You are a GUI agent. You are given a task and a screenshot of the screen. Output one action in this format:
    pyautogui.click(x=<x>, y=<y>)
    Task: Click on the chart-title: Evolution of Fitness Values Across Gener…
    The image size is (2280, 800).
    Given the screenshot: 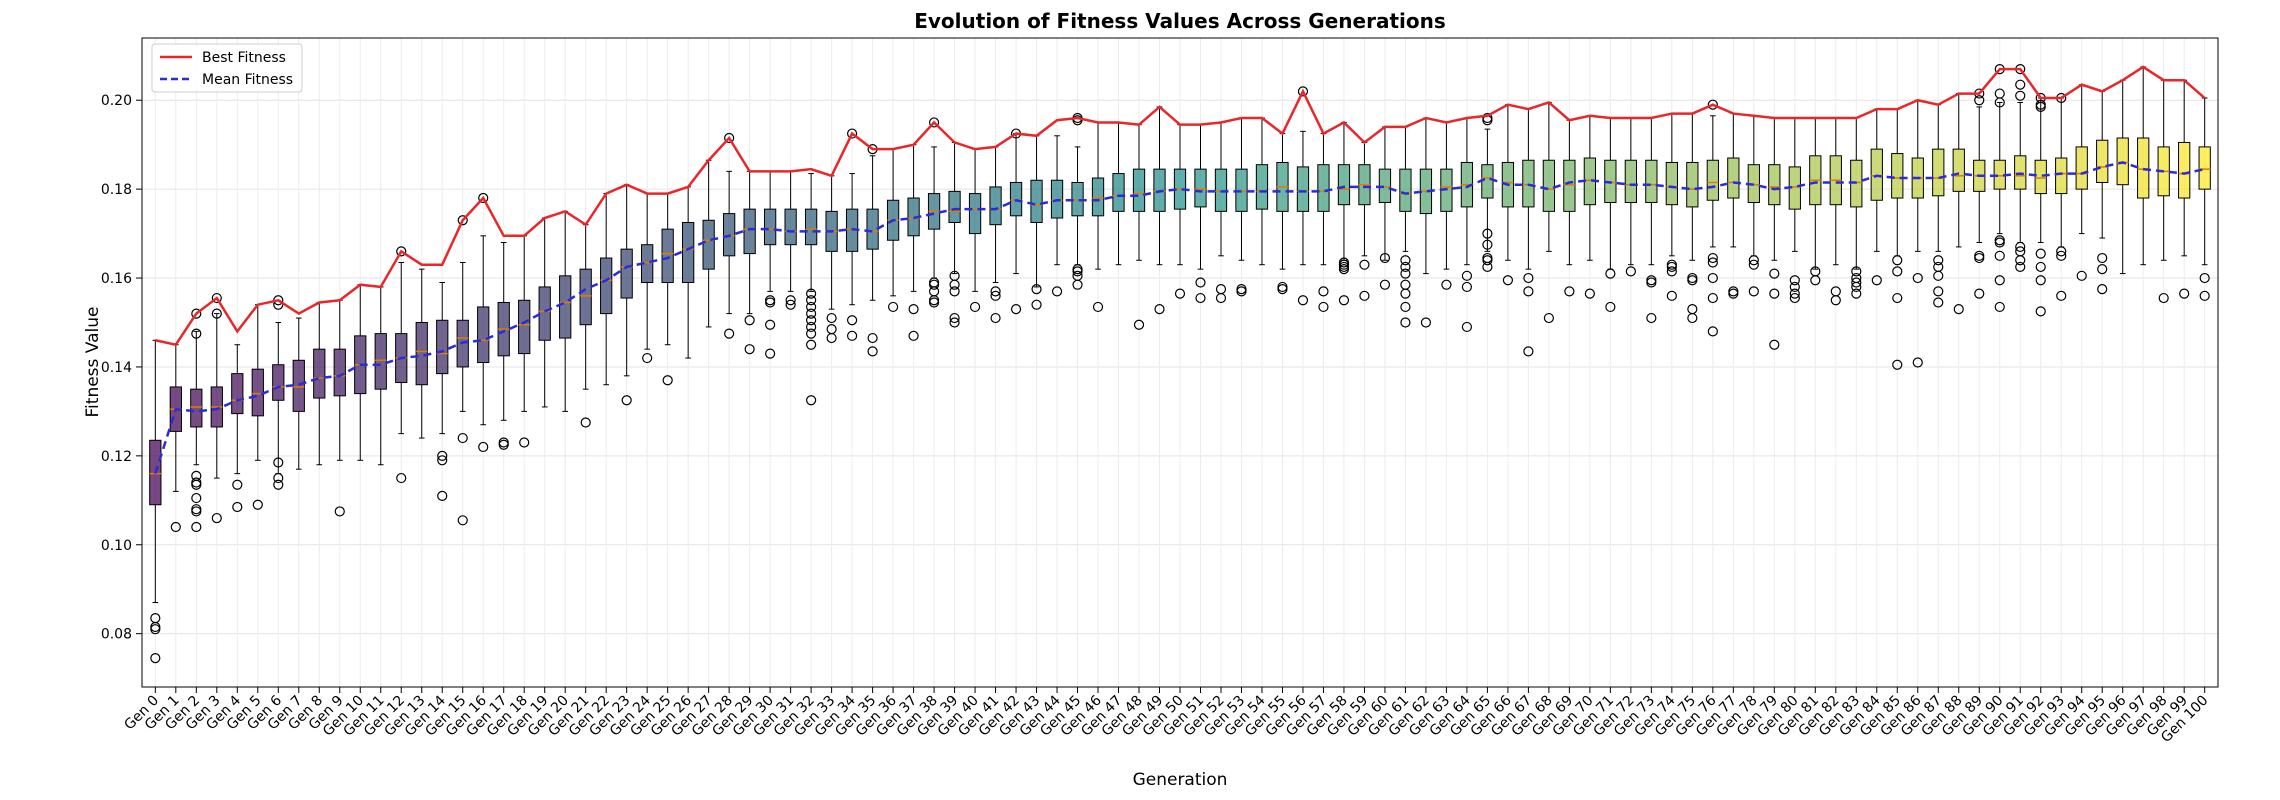 What is the action you would take?
    pyautogui.click(x=1180, y=21)
    